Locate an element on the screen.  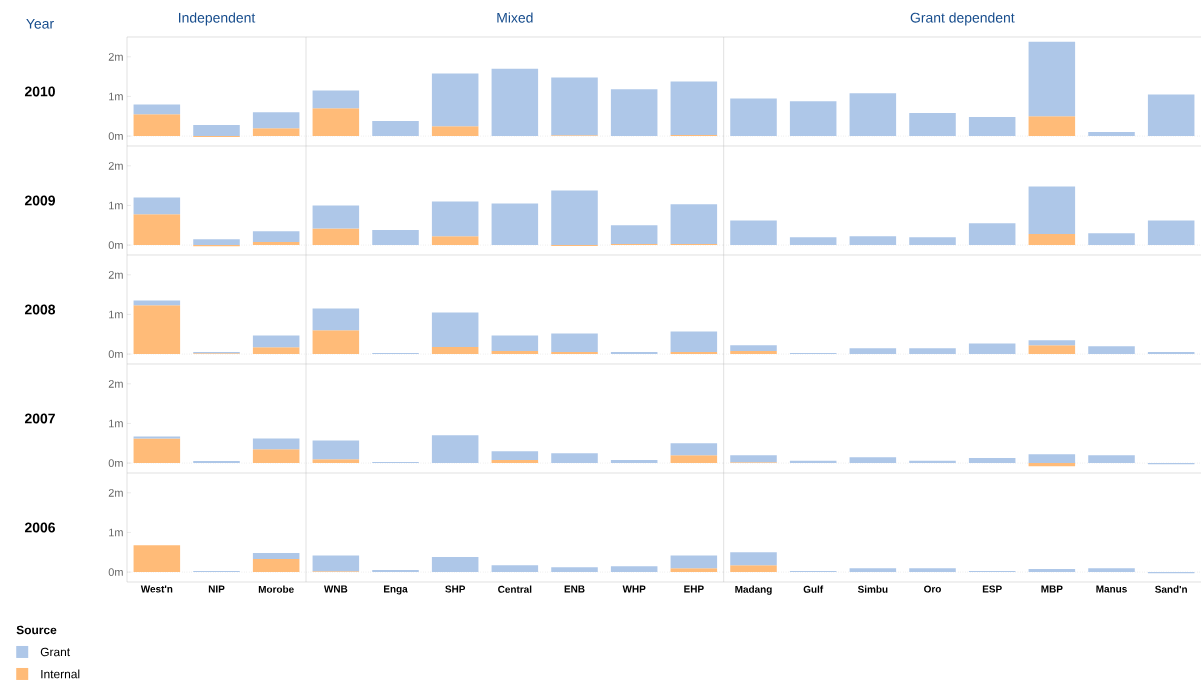
legend-label: Internal is located at coordinates (60, 674).